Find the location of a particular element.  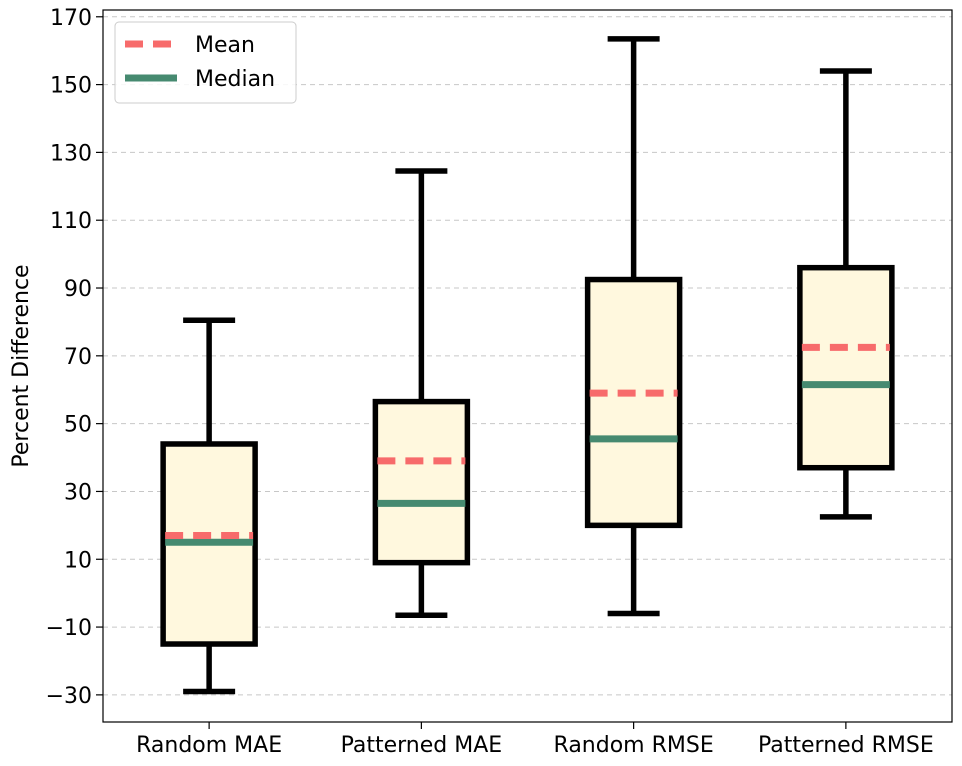

y-tick-label: 30 is located at coordinates (78, 492).